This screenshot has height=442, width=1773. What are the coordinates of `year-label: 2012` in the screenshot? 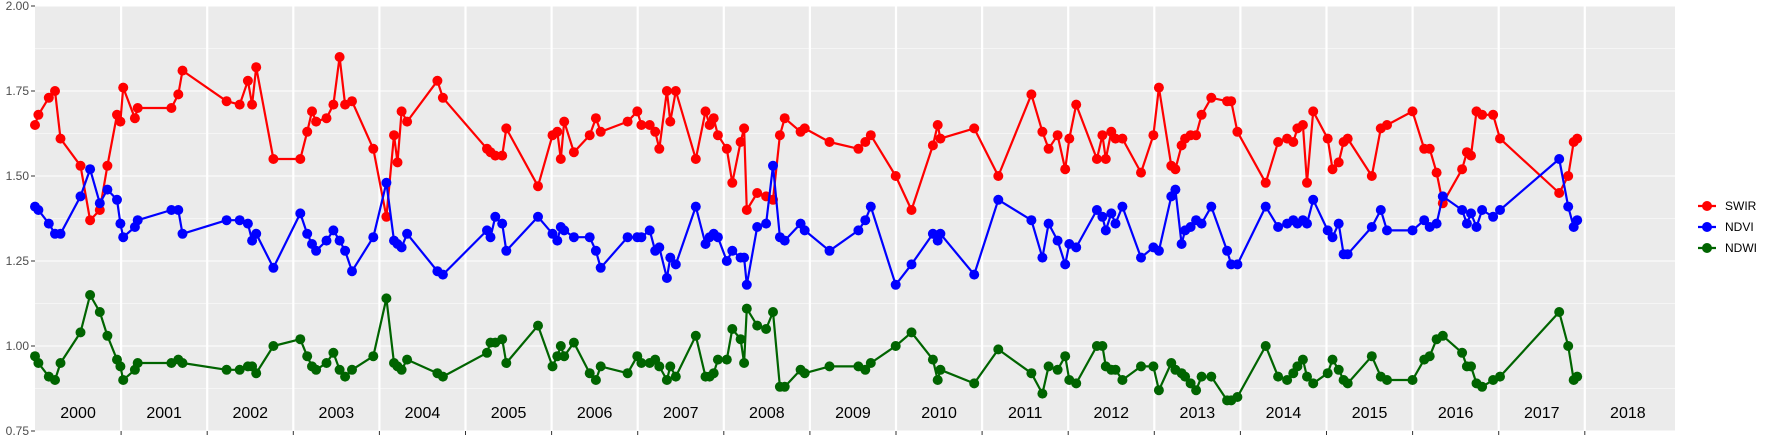 It's located at (1111, 413).